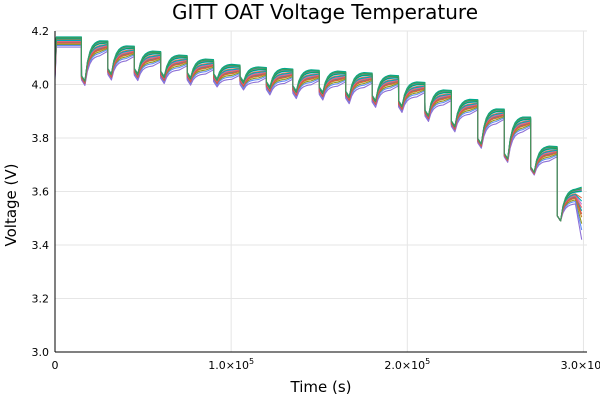  Describe the element at coordinates (11, 205) in the screenshot. I see `y-axis-label: Voltage (V)` at that location.